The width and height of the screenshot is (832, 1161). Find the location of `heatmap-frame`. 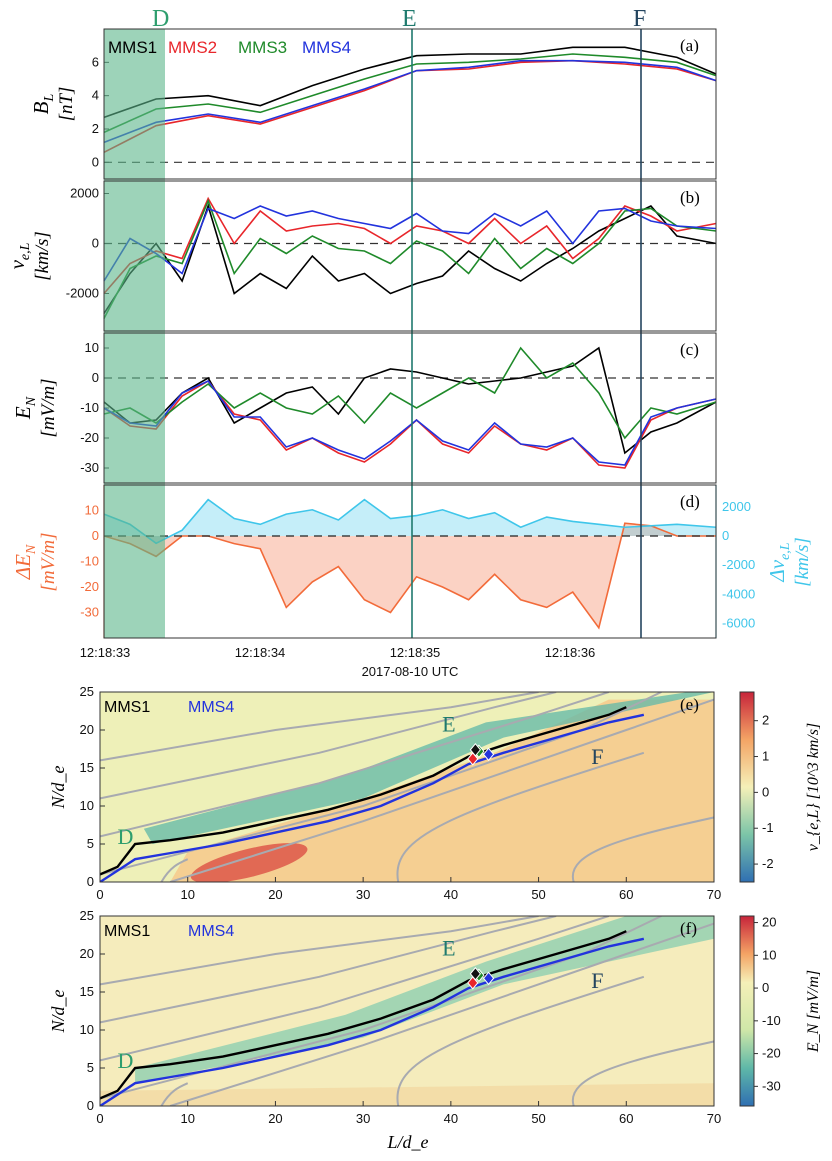

heatmap-frame is located at coordinates (407, 1011).